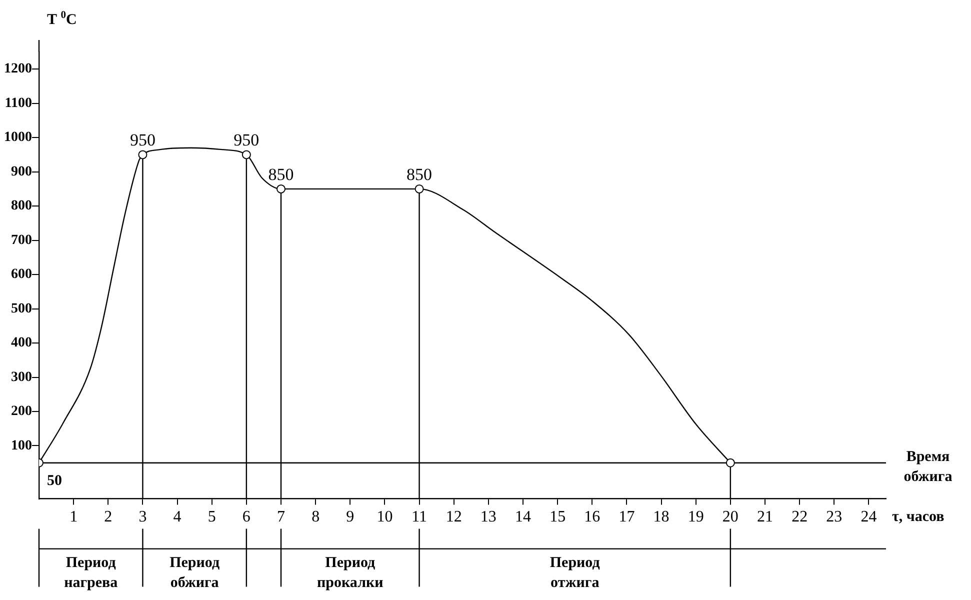  Describe the element at coordinates (592, 517) in the screenshot. I see `x-tick-label: 16` at that location.